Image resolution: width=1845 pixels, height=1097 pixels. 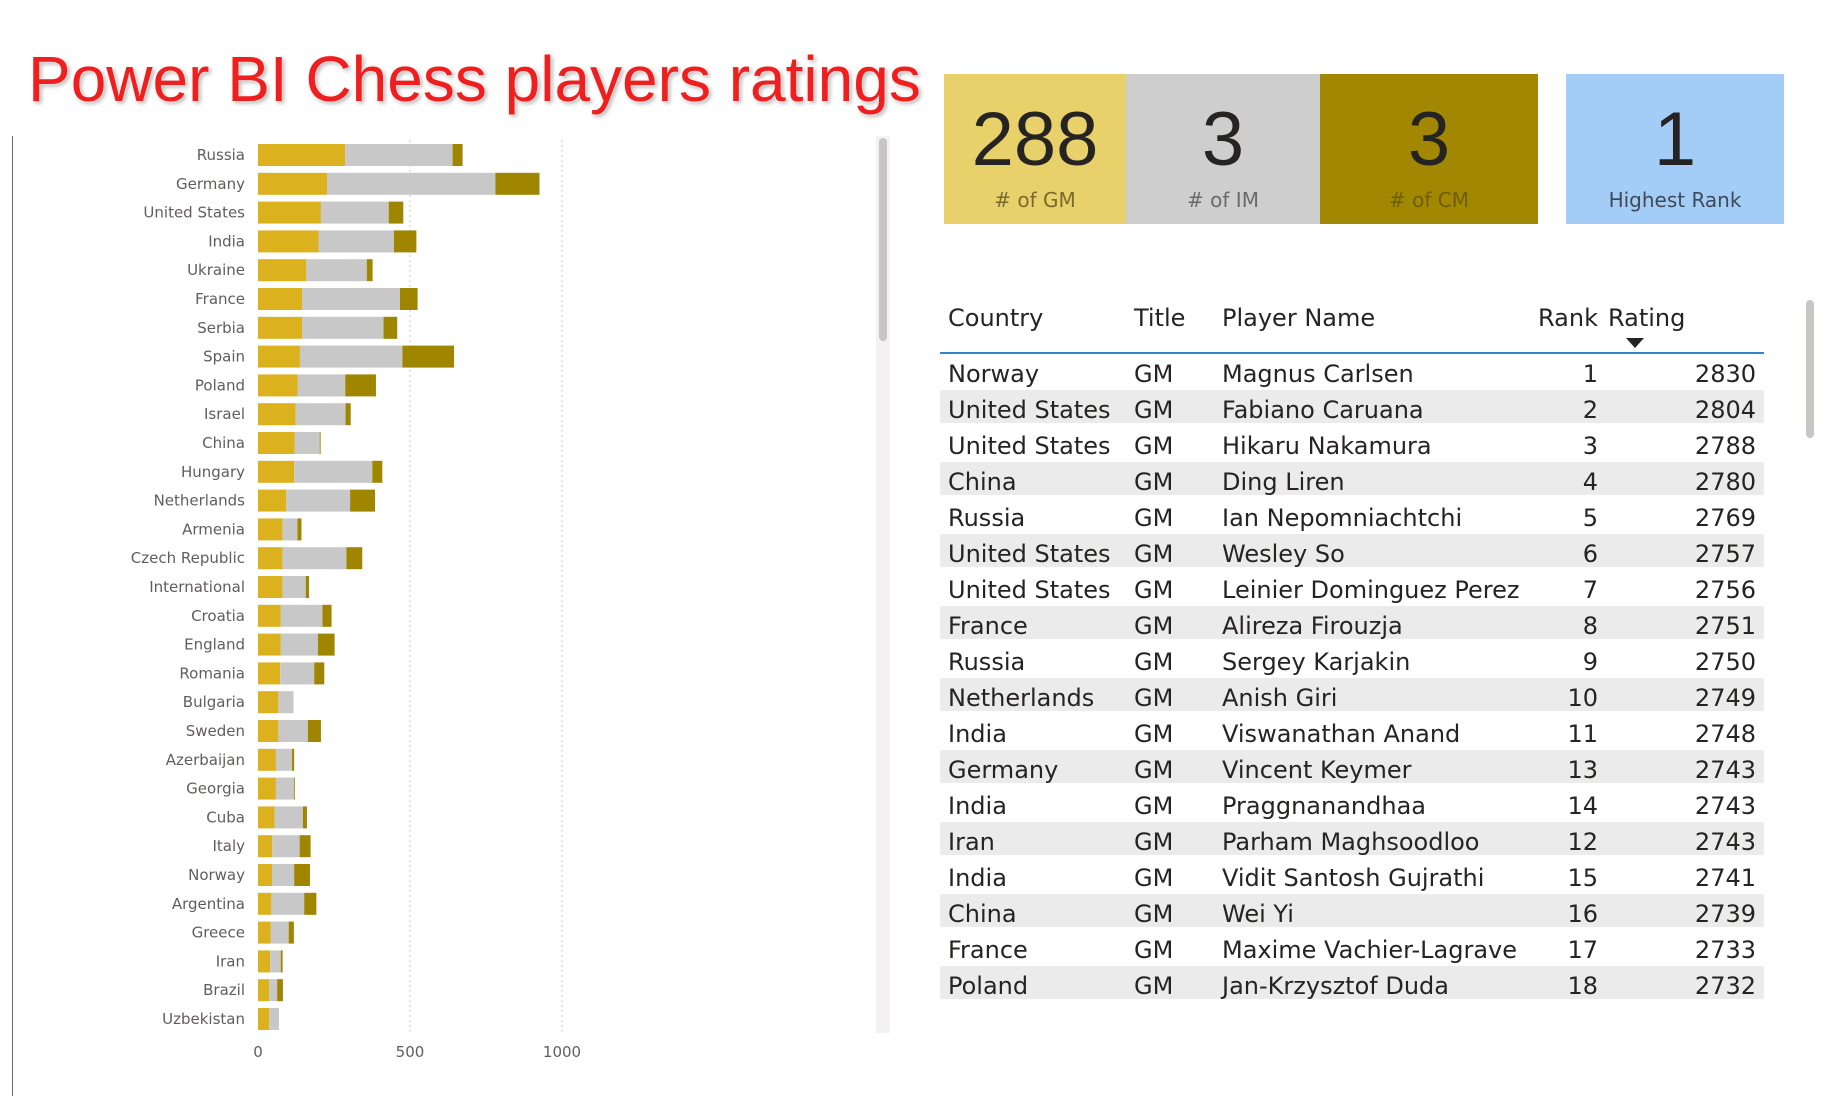 I want to click on table-row: Norway GM Magnus Carlsen 1 2830, so click(x=1352, y=372).